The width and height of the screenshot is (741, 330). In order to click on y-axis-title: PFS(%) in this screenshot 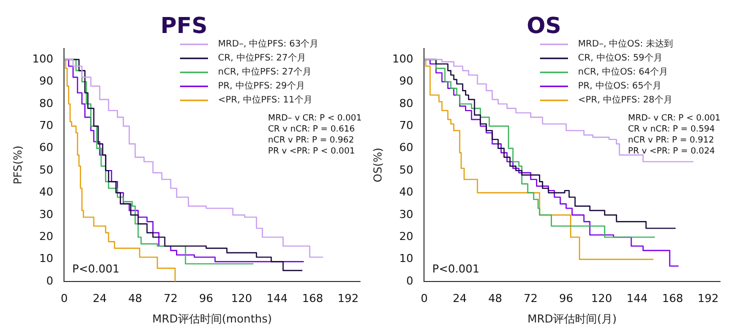, I will do `click(17, 165)`.